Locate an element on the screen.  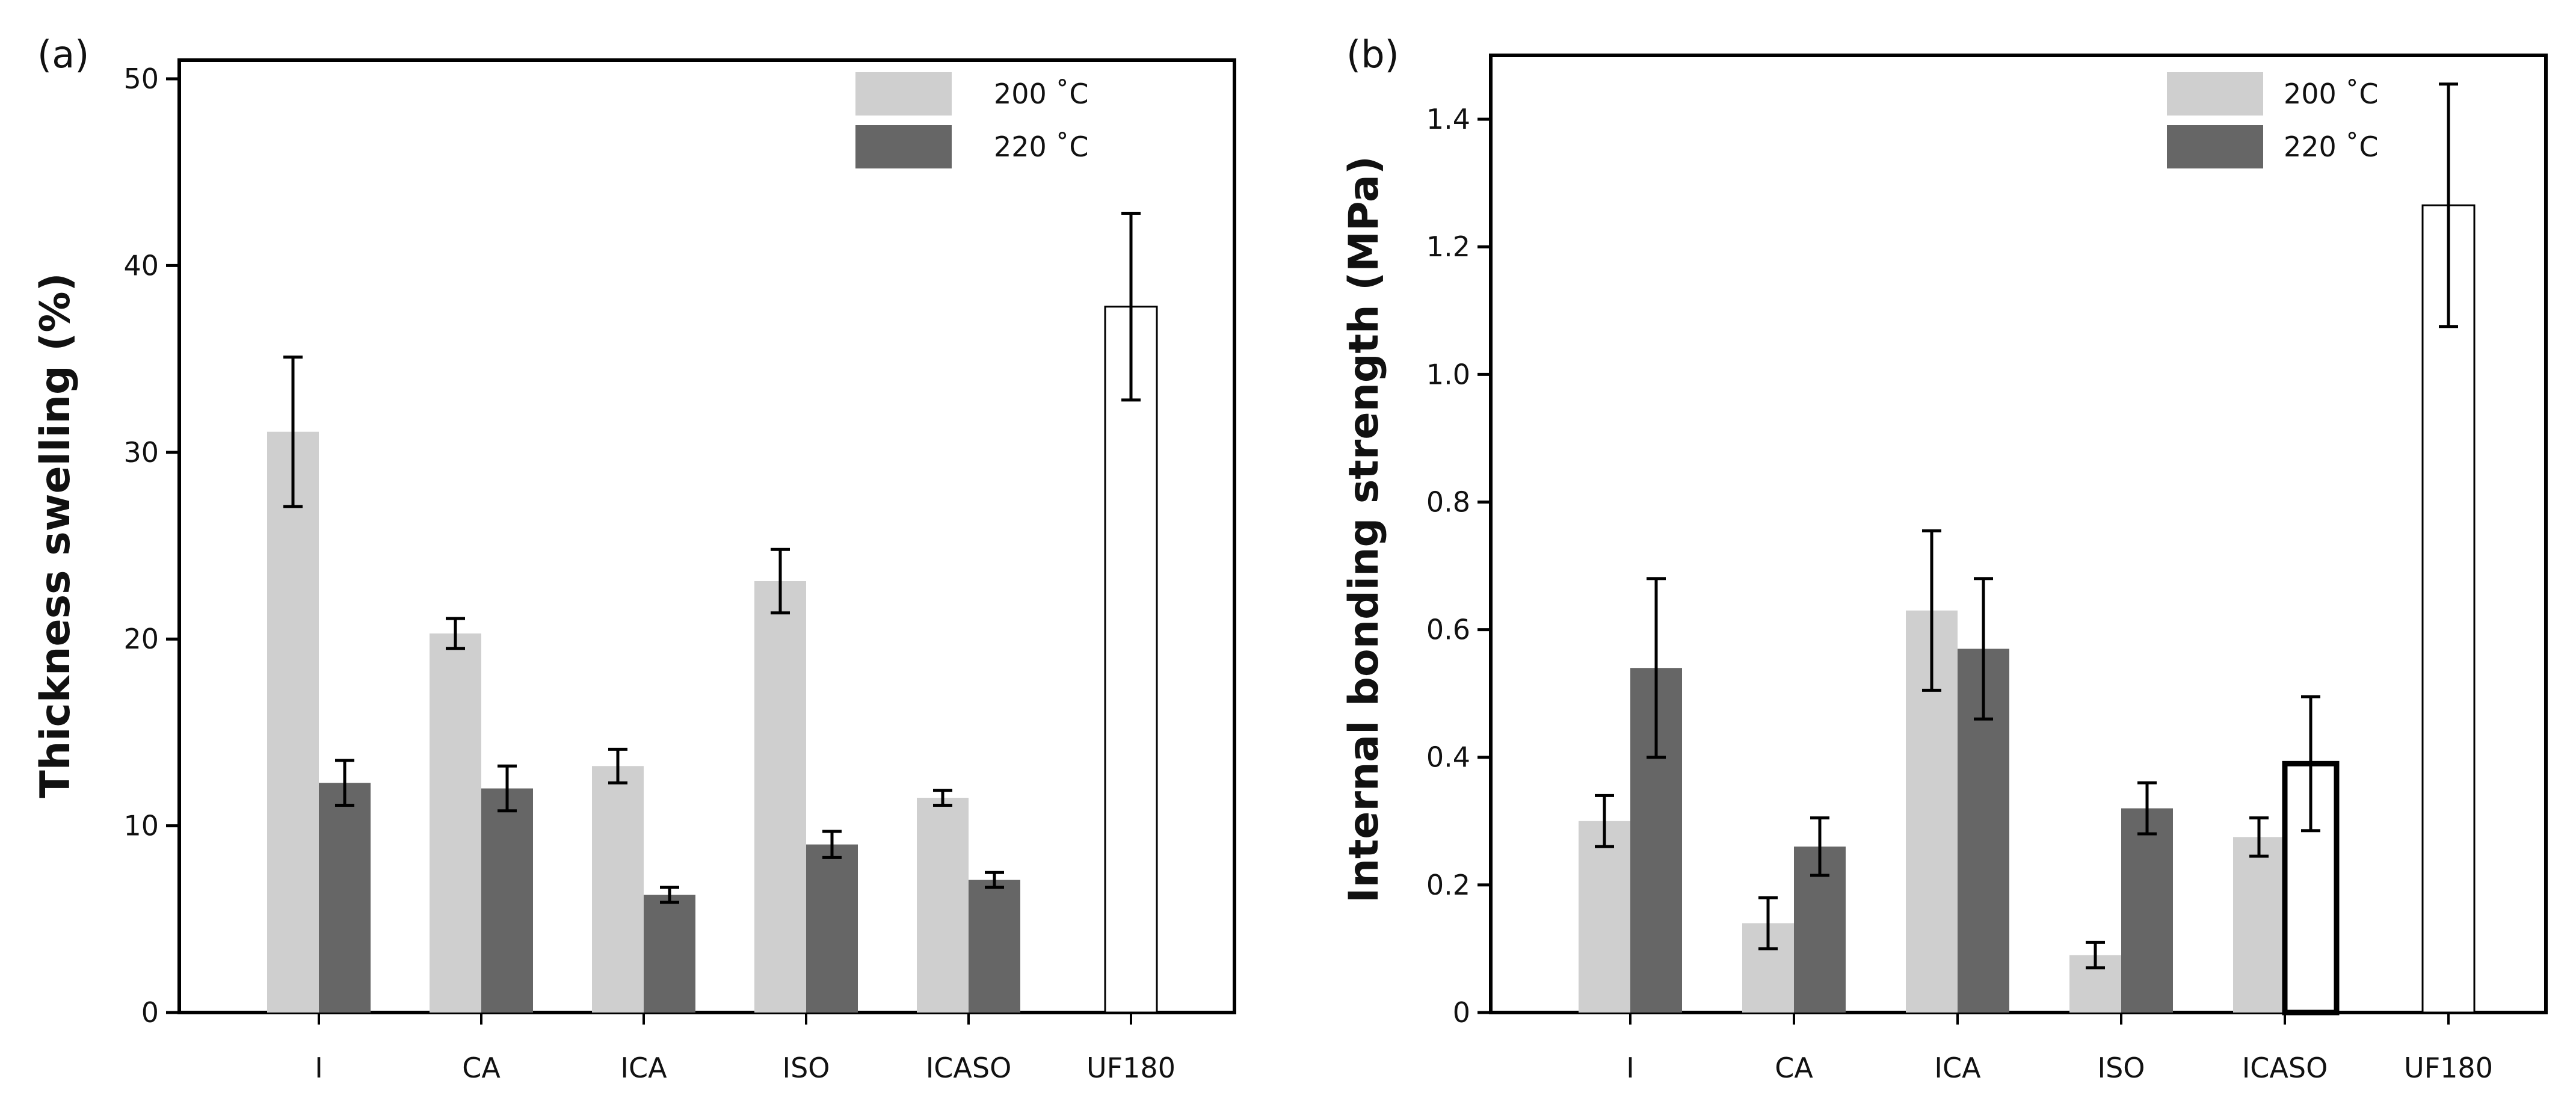
panel-label-b: (b) is located at coordinates (1372, 54).